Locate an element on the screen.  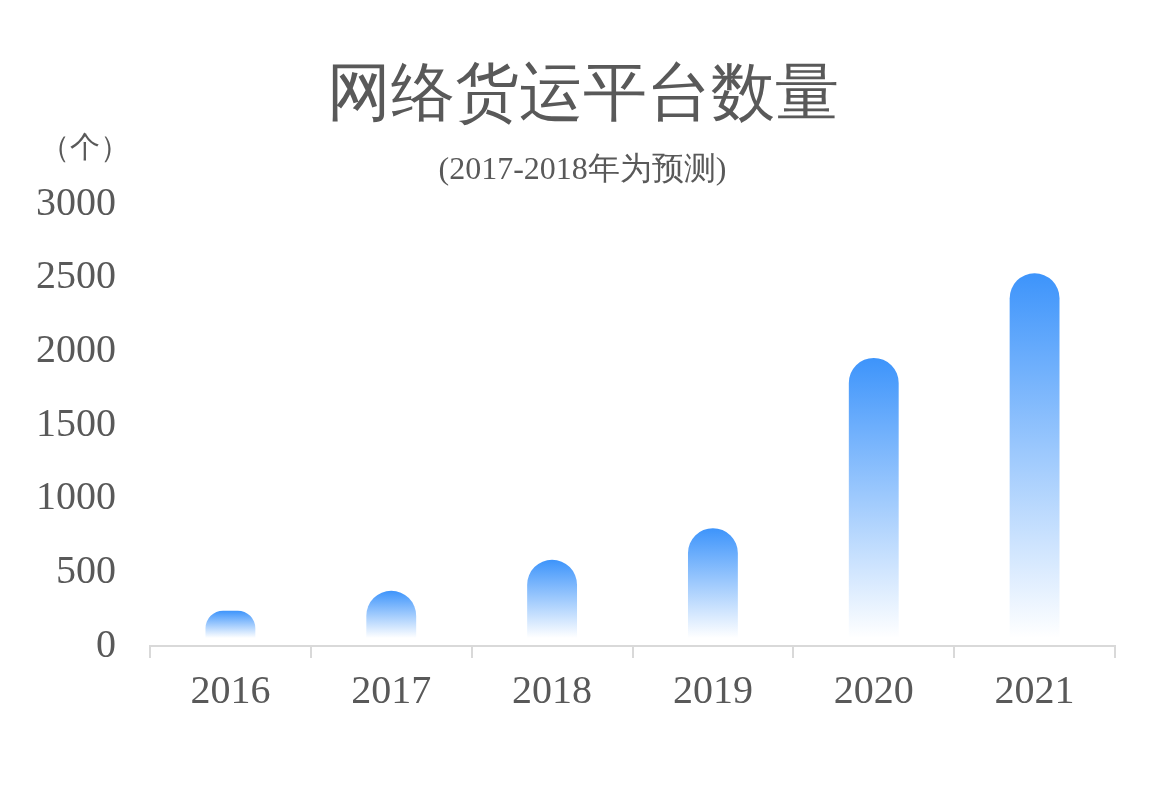
x-tick-label: 2018 is located at coordinates (552, 689).